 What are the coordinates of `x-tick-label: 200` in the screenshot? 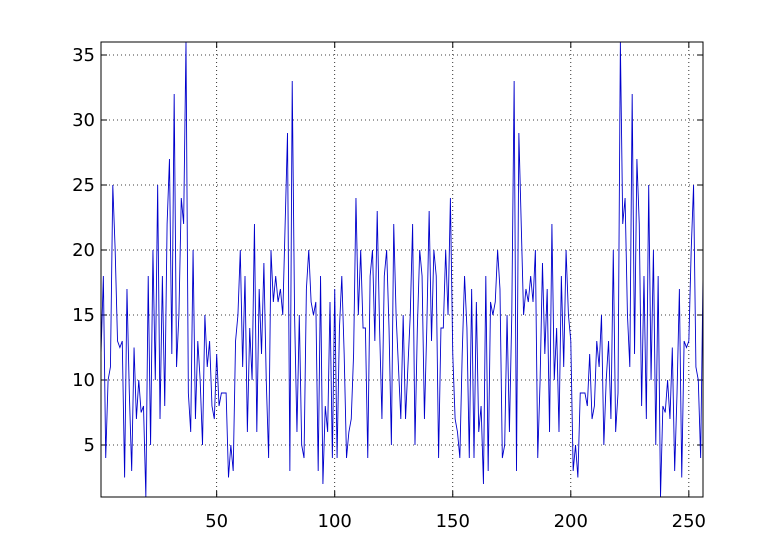 It's located at (571, 521).